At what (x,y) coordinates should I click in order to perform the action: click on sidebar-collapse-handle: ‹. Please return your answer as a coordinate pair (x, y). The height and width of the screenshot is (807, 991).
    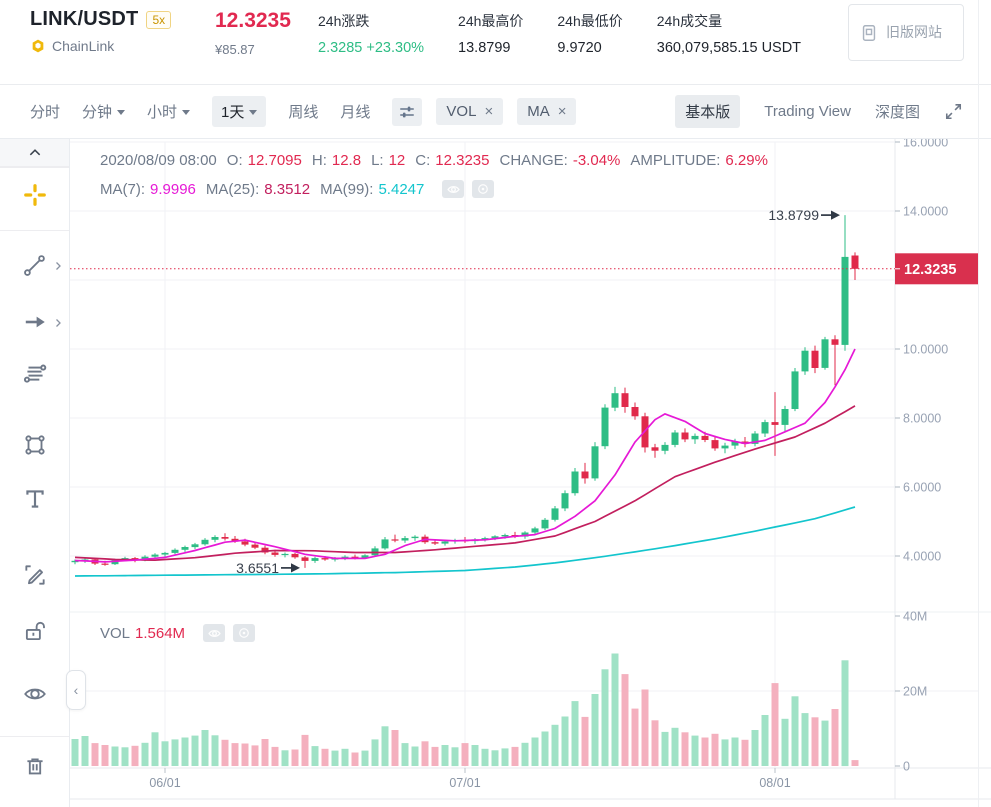
    Looking at the image, I should click on (76, 690).